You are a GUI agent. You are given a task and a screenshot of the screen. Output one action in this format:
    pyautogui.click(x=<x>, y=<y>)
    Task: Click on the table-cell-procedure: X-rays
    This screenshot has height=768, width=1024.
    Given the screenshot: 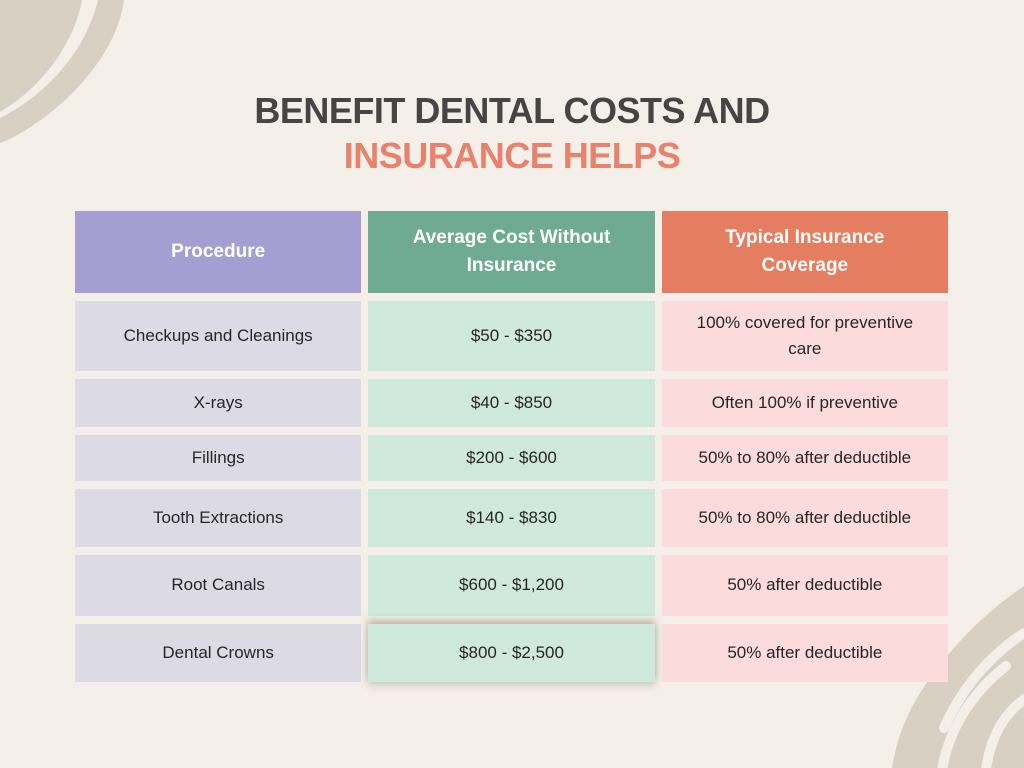 What is the action you would take?
    pyautogui.click(x=218, y=403)
    